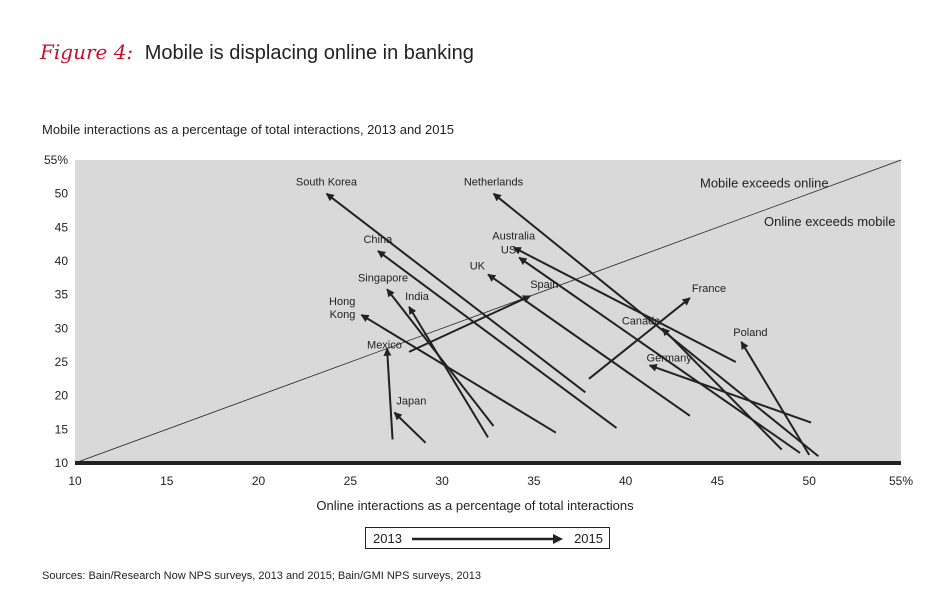  Describe the element at coordinates (383, 278) in the screenshot. I see `series-label: Singapore` at that location.